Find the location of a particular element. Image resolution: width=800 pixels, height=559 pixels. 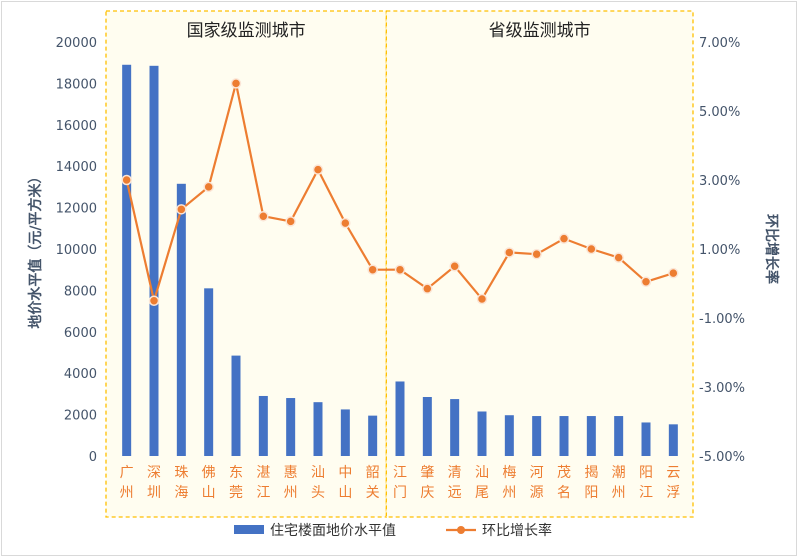

bar-珠海 is located at coordinates (181, 320).